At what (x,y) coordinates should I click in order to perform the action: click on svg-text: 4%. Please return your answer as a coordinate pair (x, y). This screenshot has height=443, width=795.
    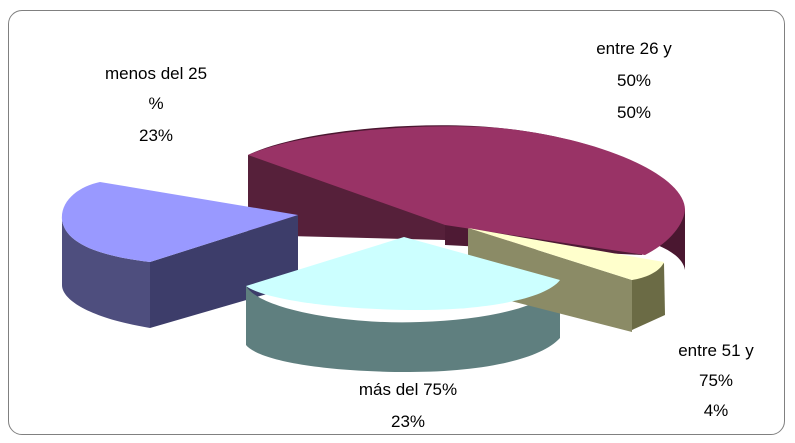
    Looking at the image, I should click on (716, 410).